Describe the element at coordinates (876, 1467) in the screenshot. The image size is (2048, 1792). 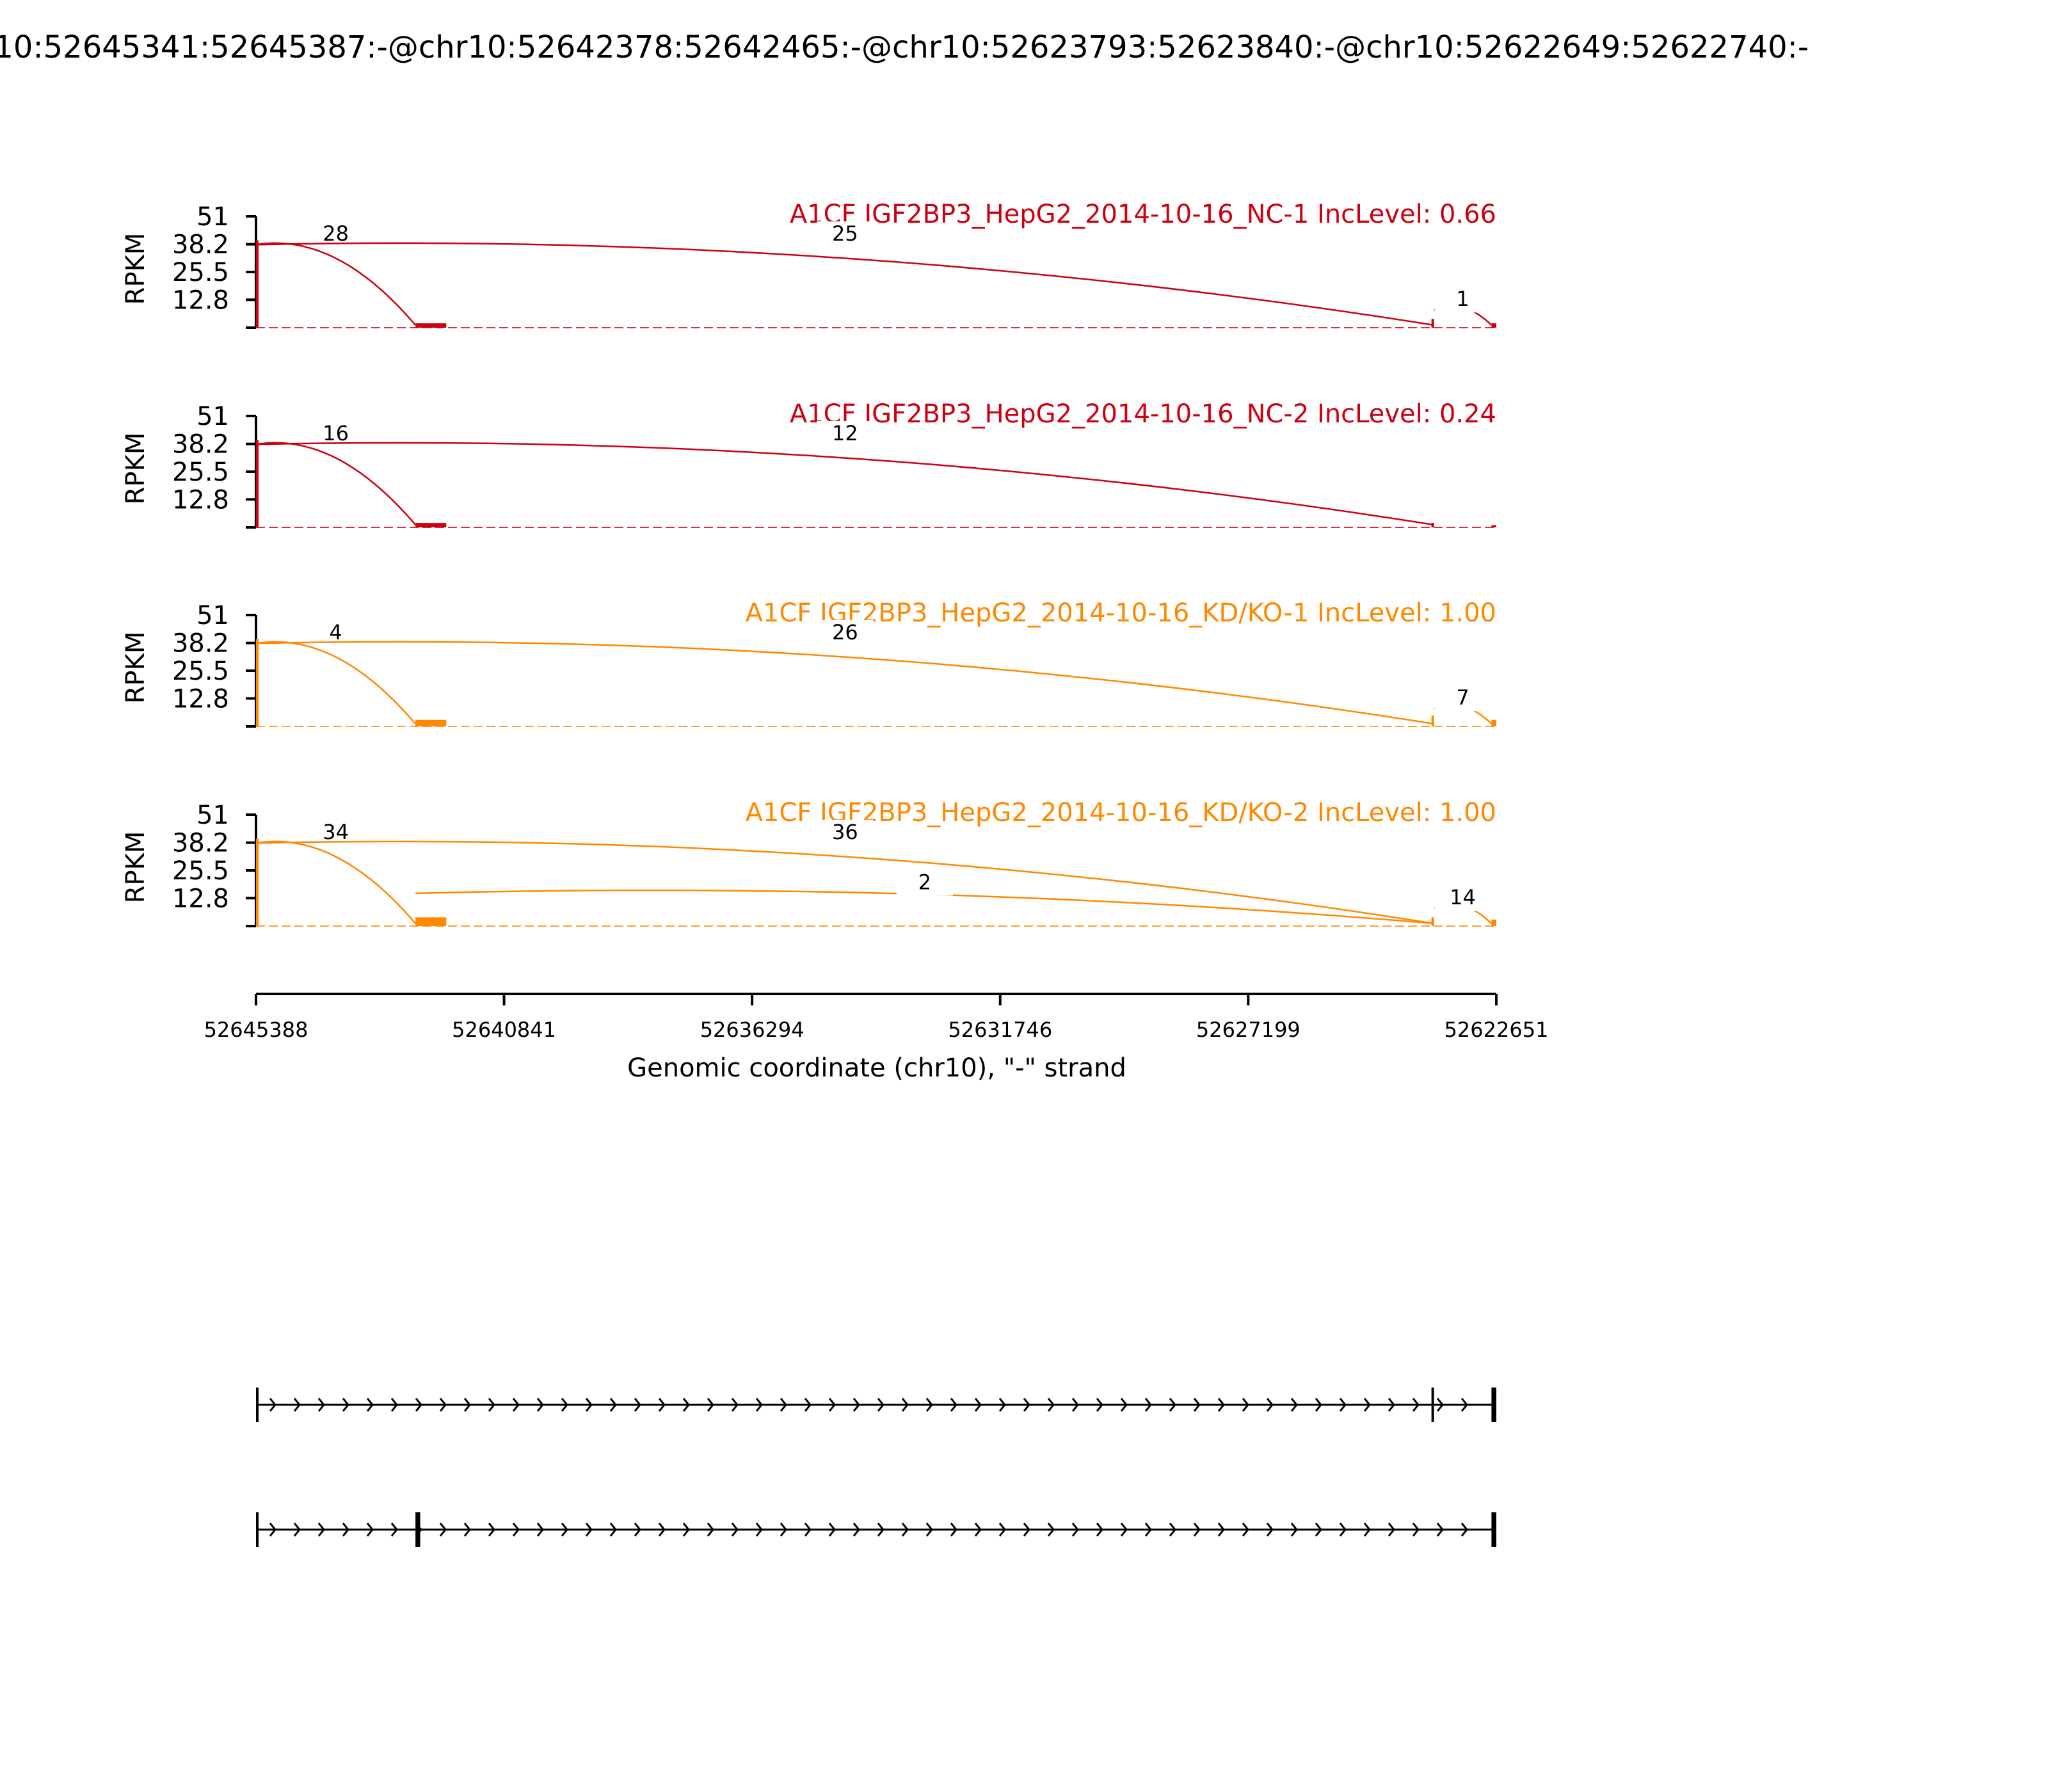
I see `isoform-track` at that location.